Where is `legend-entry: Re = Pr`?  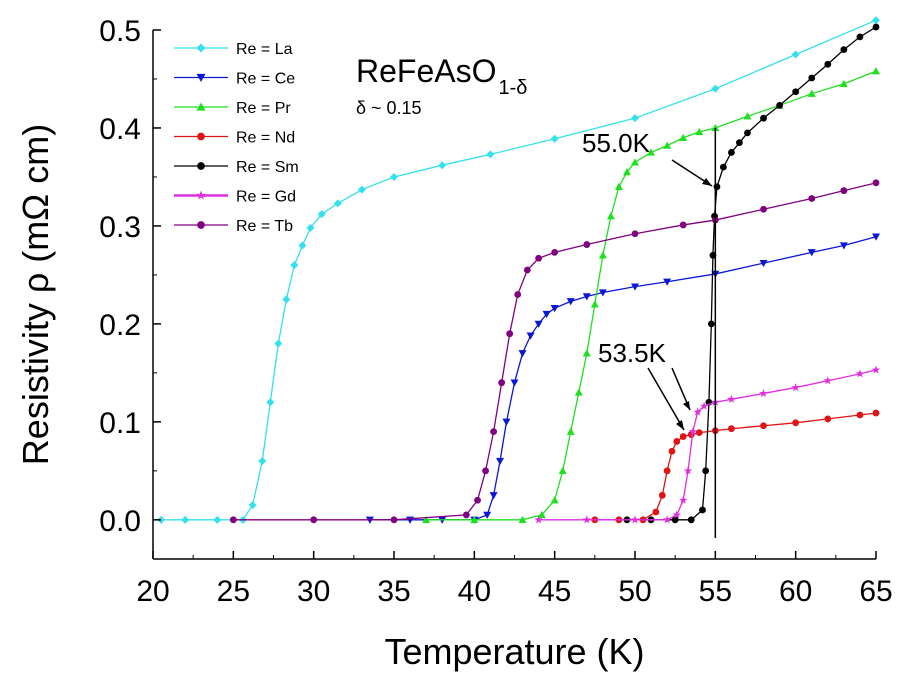
legend-entry: Re = Pr is located at coordinates (232, 108).